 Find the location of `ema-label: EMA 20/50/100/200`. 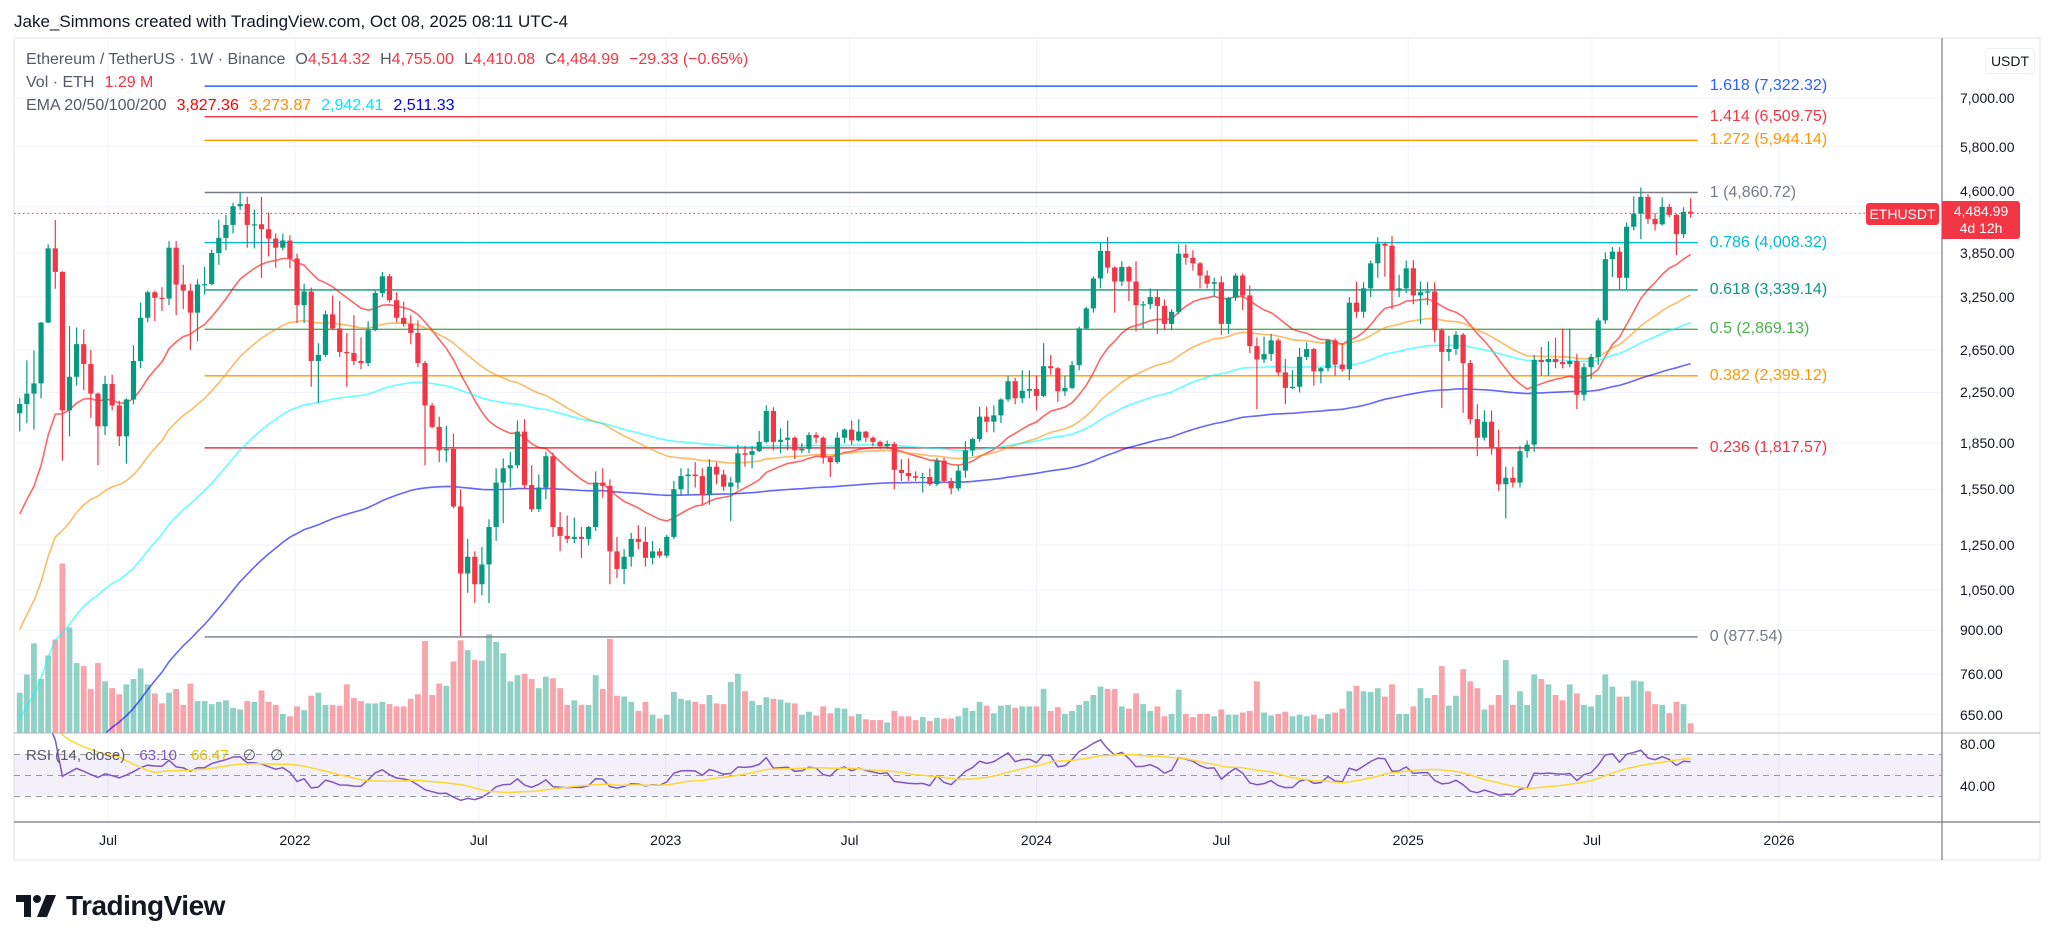

ema-label: EMA 20/50/100/200 is located at coordinates (96, 105).